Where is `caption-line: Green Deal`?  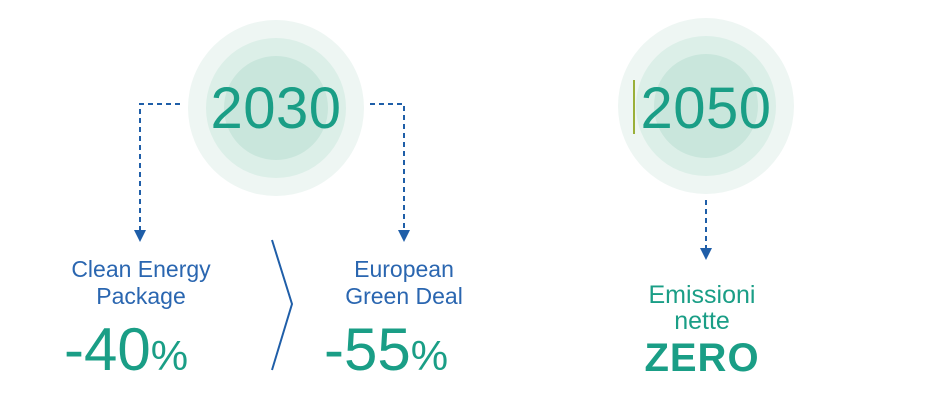
caption-line: Green Deal is located at coordinates (404, 296).